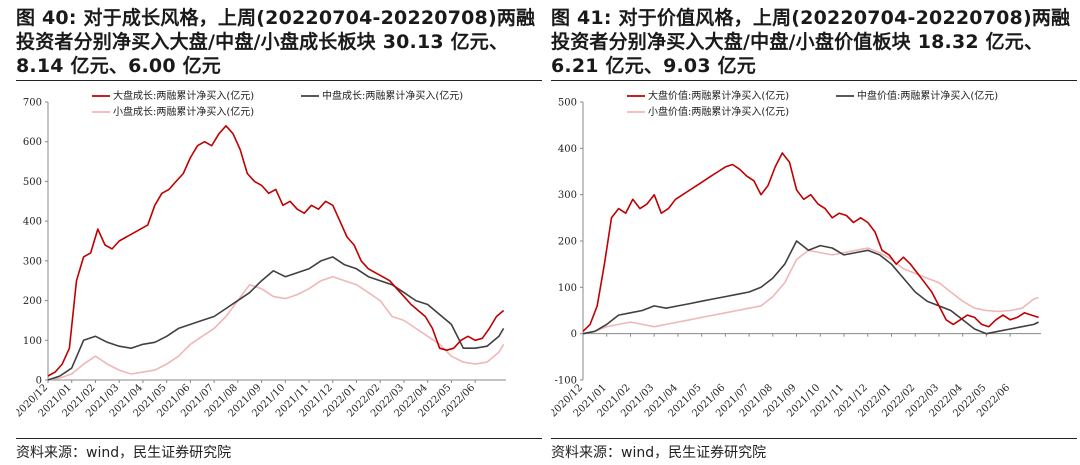 The height and width of the screenshot is (465, 1080). What do you see at coordinates (183, 111) in the screenshot?
I see `legend-label-small: 小盘成长:两融累计净买入(亿元)` at bounding box center [183, 111].